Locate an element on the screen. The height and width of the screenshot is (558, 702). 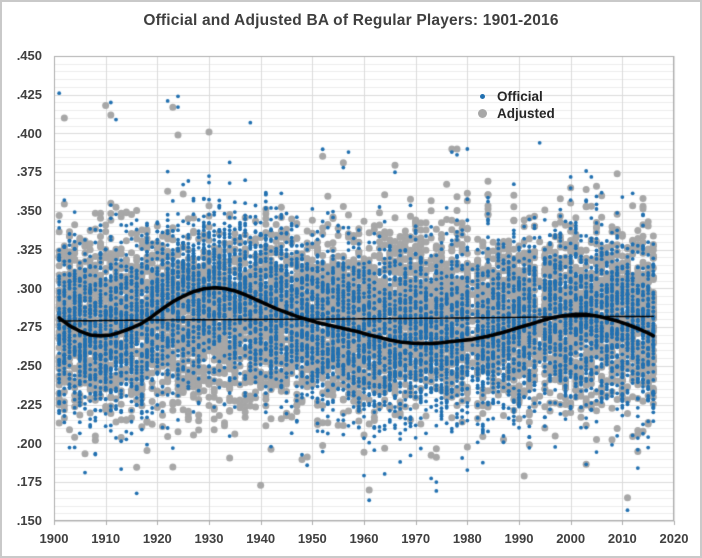
legend: Official Adjusted is located at coordinates (514, 105).